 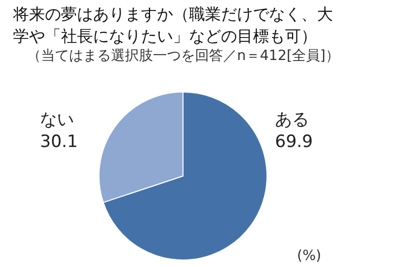 What do you see at coordinates (292, 120) in the screenshot?
I see `slice-label: ある` at bounding box center [292, 120].